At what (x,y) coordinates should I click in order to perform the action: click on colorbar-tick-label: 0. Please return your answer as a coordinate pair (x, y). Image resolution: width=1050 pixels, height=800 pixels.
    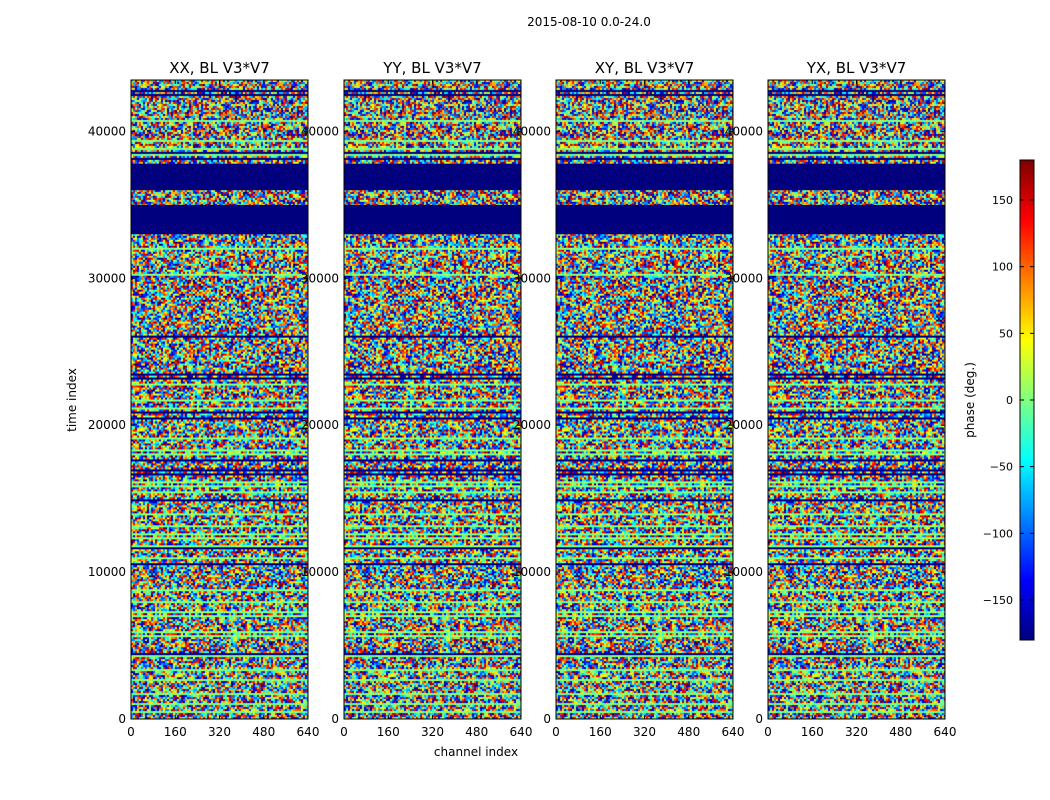
    Looking at the image, I should click on (1009, 400).